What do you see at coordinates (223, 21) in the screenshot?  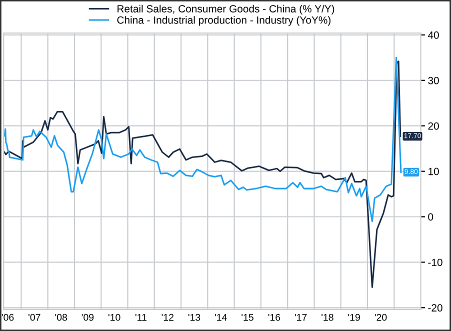 I see `legend-label: China - Industrial production - Industry (YoY%)` at bounding box center [223, 21].